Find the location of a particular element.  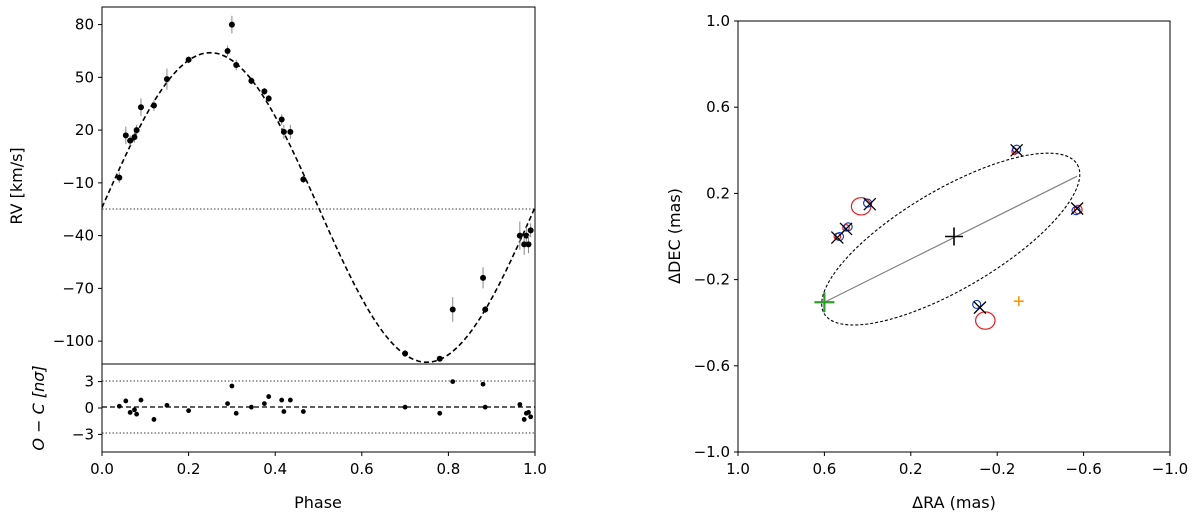

rv-ytick-label: −40 is located at coordinates (78, 236).